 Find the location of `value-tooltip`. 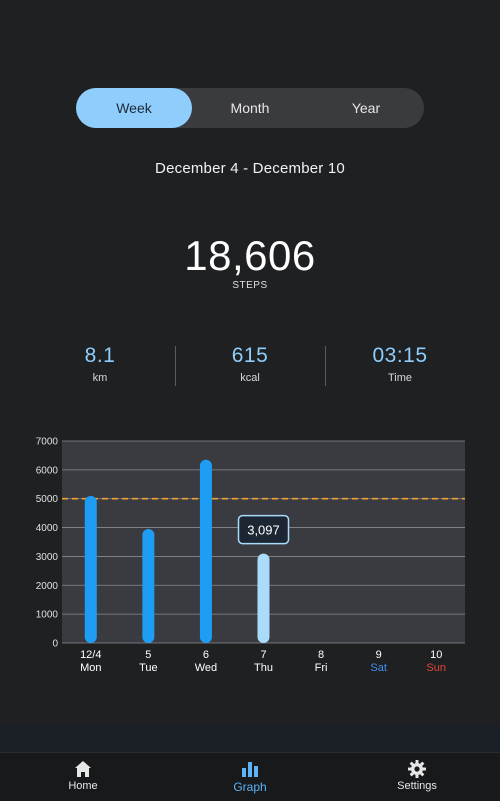

value-tooltip is located at coordinates (263, 529).